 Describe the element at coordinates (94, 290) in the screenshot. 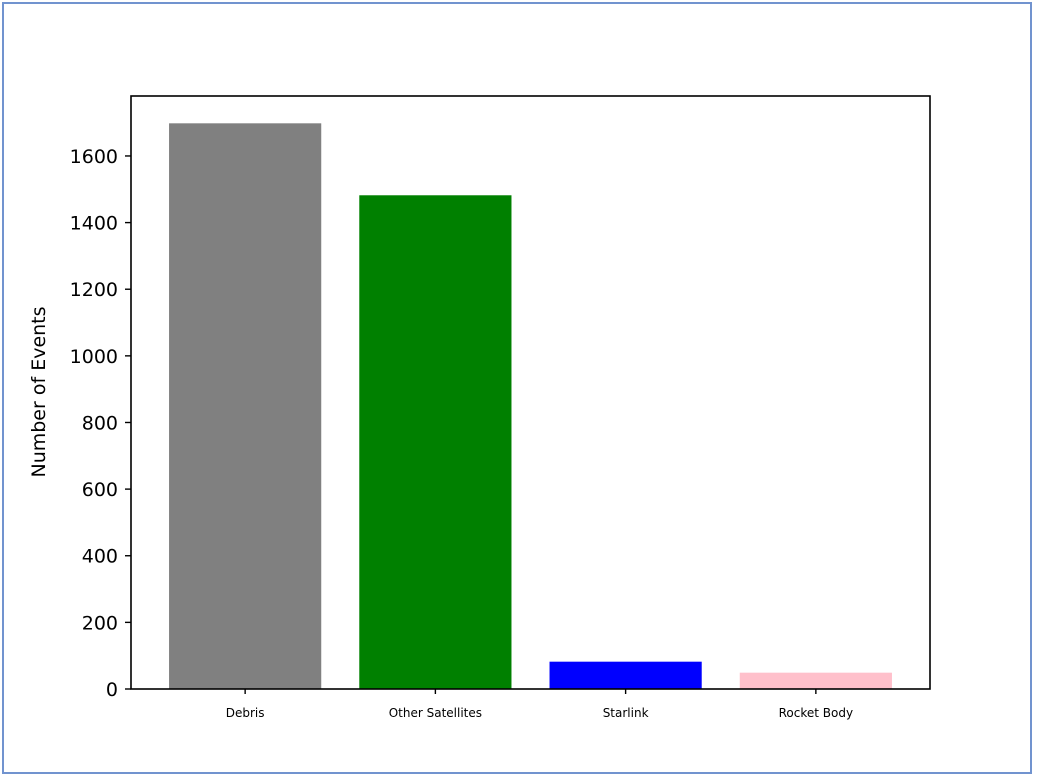

I see `y-tick-label: 1200` at that location.